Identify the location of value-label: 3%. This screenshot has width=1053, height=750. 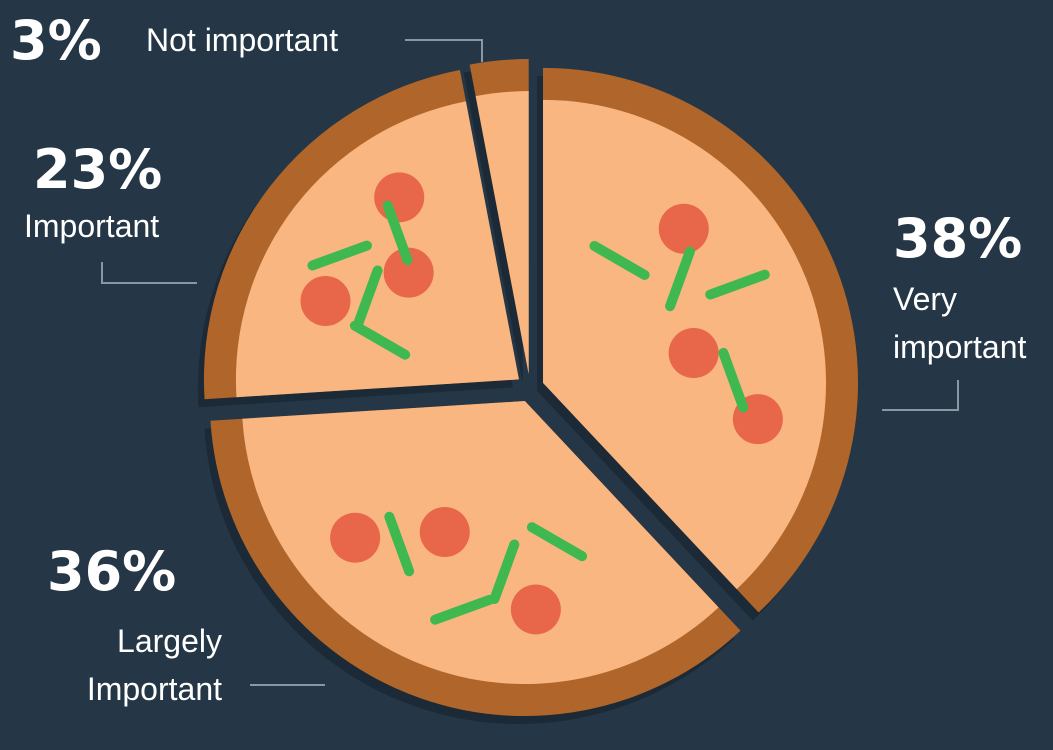
(56, 40).